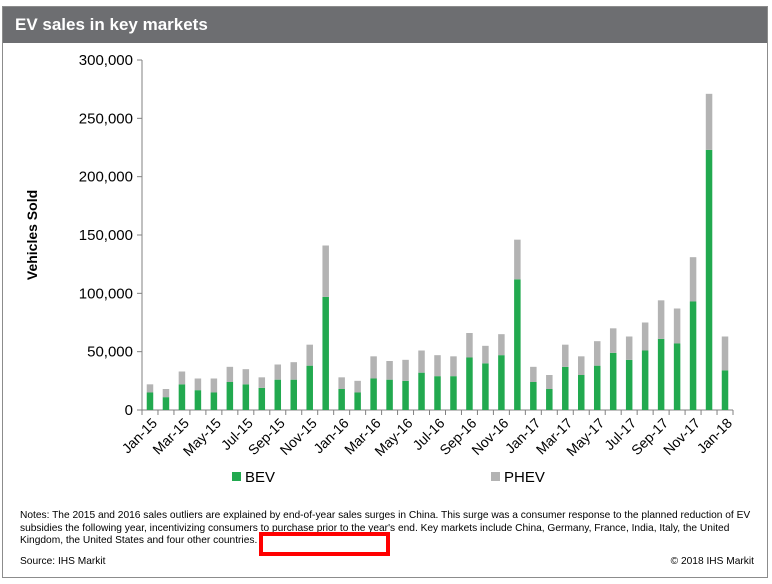 The width and height of the screenshot is (772, 584). Describe the element at coordinates (110, 352) in the screenshot. I see `y-tick-label: 50,000` at that location.